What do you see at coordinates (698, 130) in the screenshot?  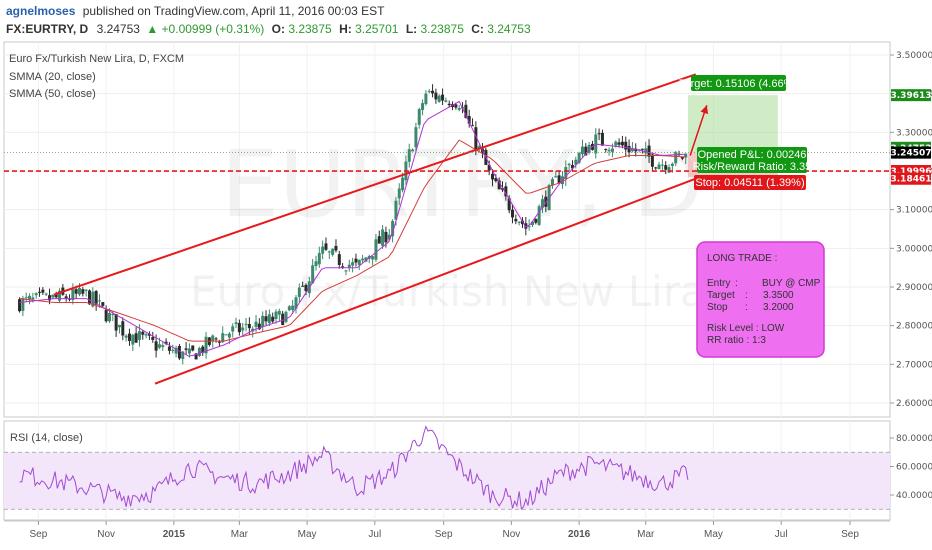 I see `target-arrow` at bounding box center [698, 130].